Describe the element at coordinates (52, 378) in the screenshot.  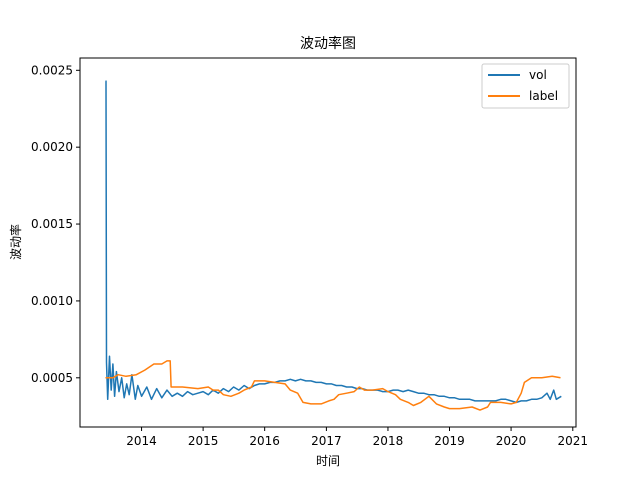
I see `y-tick-label: 0.0005` at that location.